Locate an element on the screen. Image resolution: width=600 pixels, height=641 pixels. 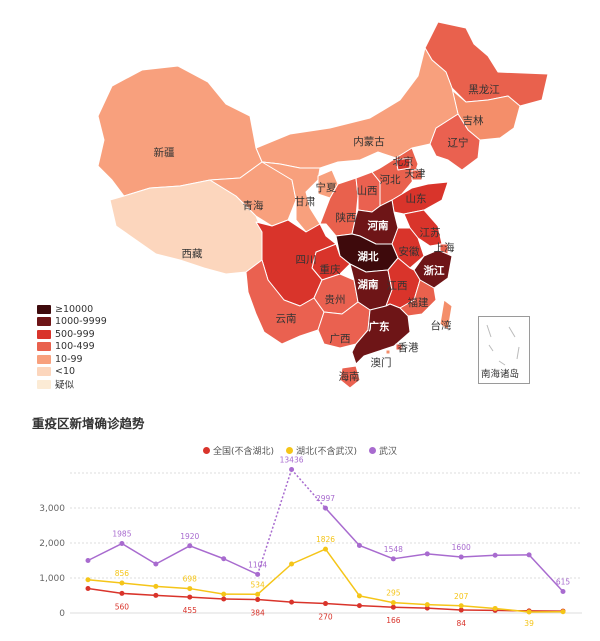
data-label: 615 is located at coordinates (563, 581).